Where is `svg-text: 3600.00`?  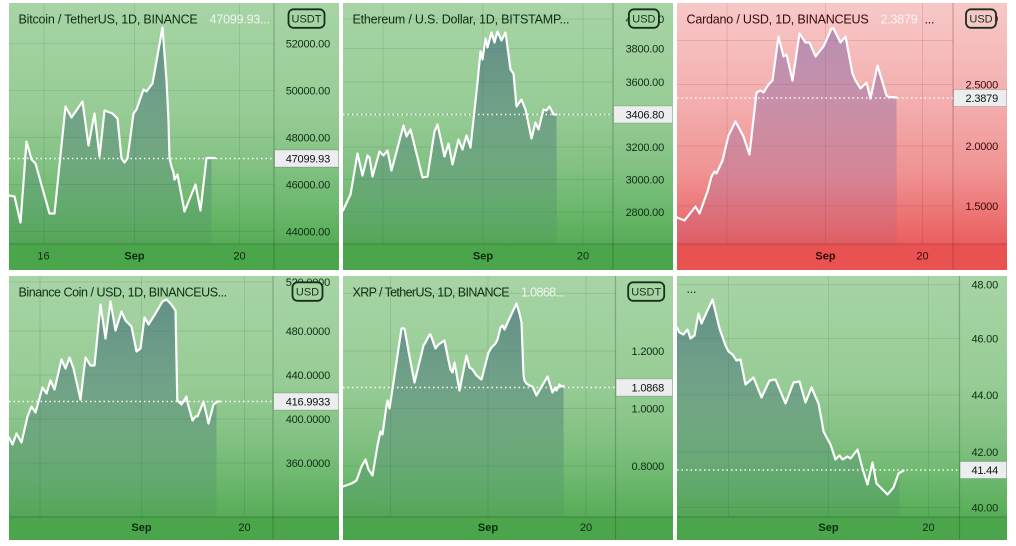 svg-text: 3600.00 is located at coordinates (644, 83).